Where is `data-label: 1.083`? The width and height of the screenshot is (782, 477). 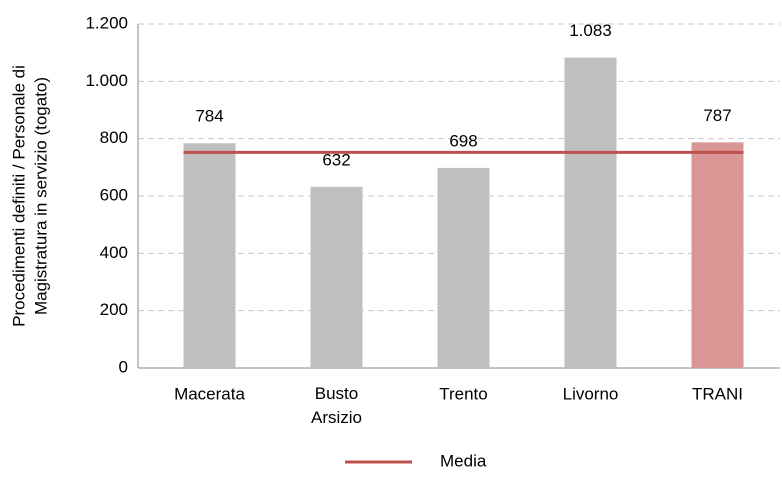
data-label: 1.083 is located at coordinates (590, 30).